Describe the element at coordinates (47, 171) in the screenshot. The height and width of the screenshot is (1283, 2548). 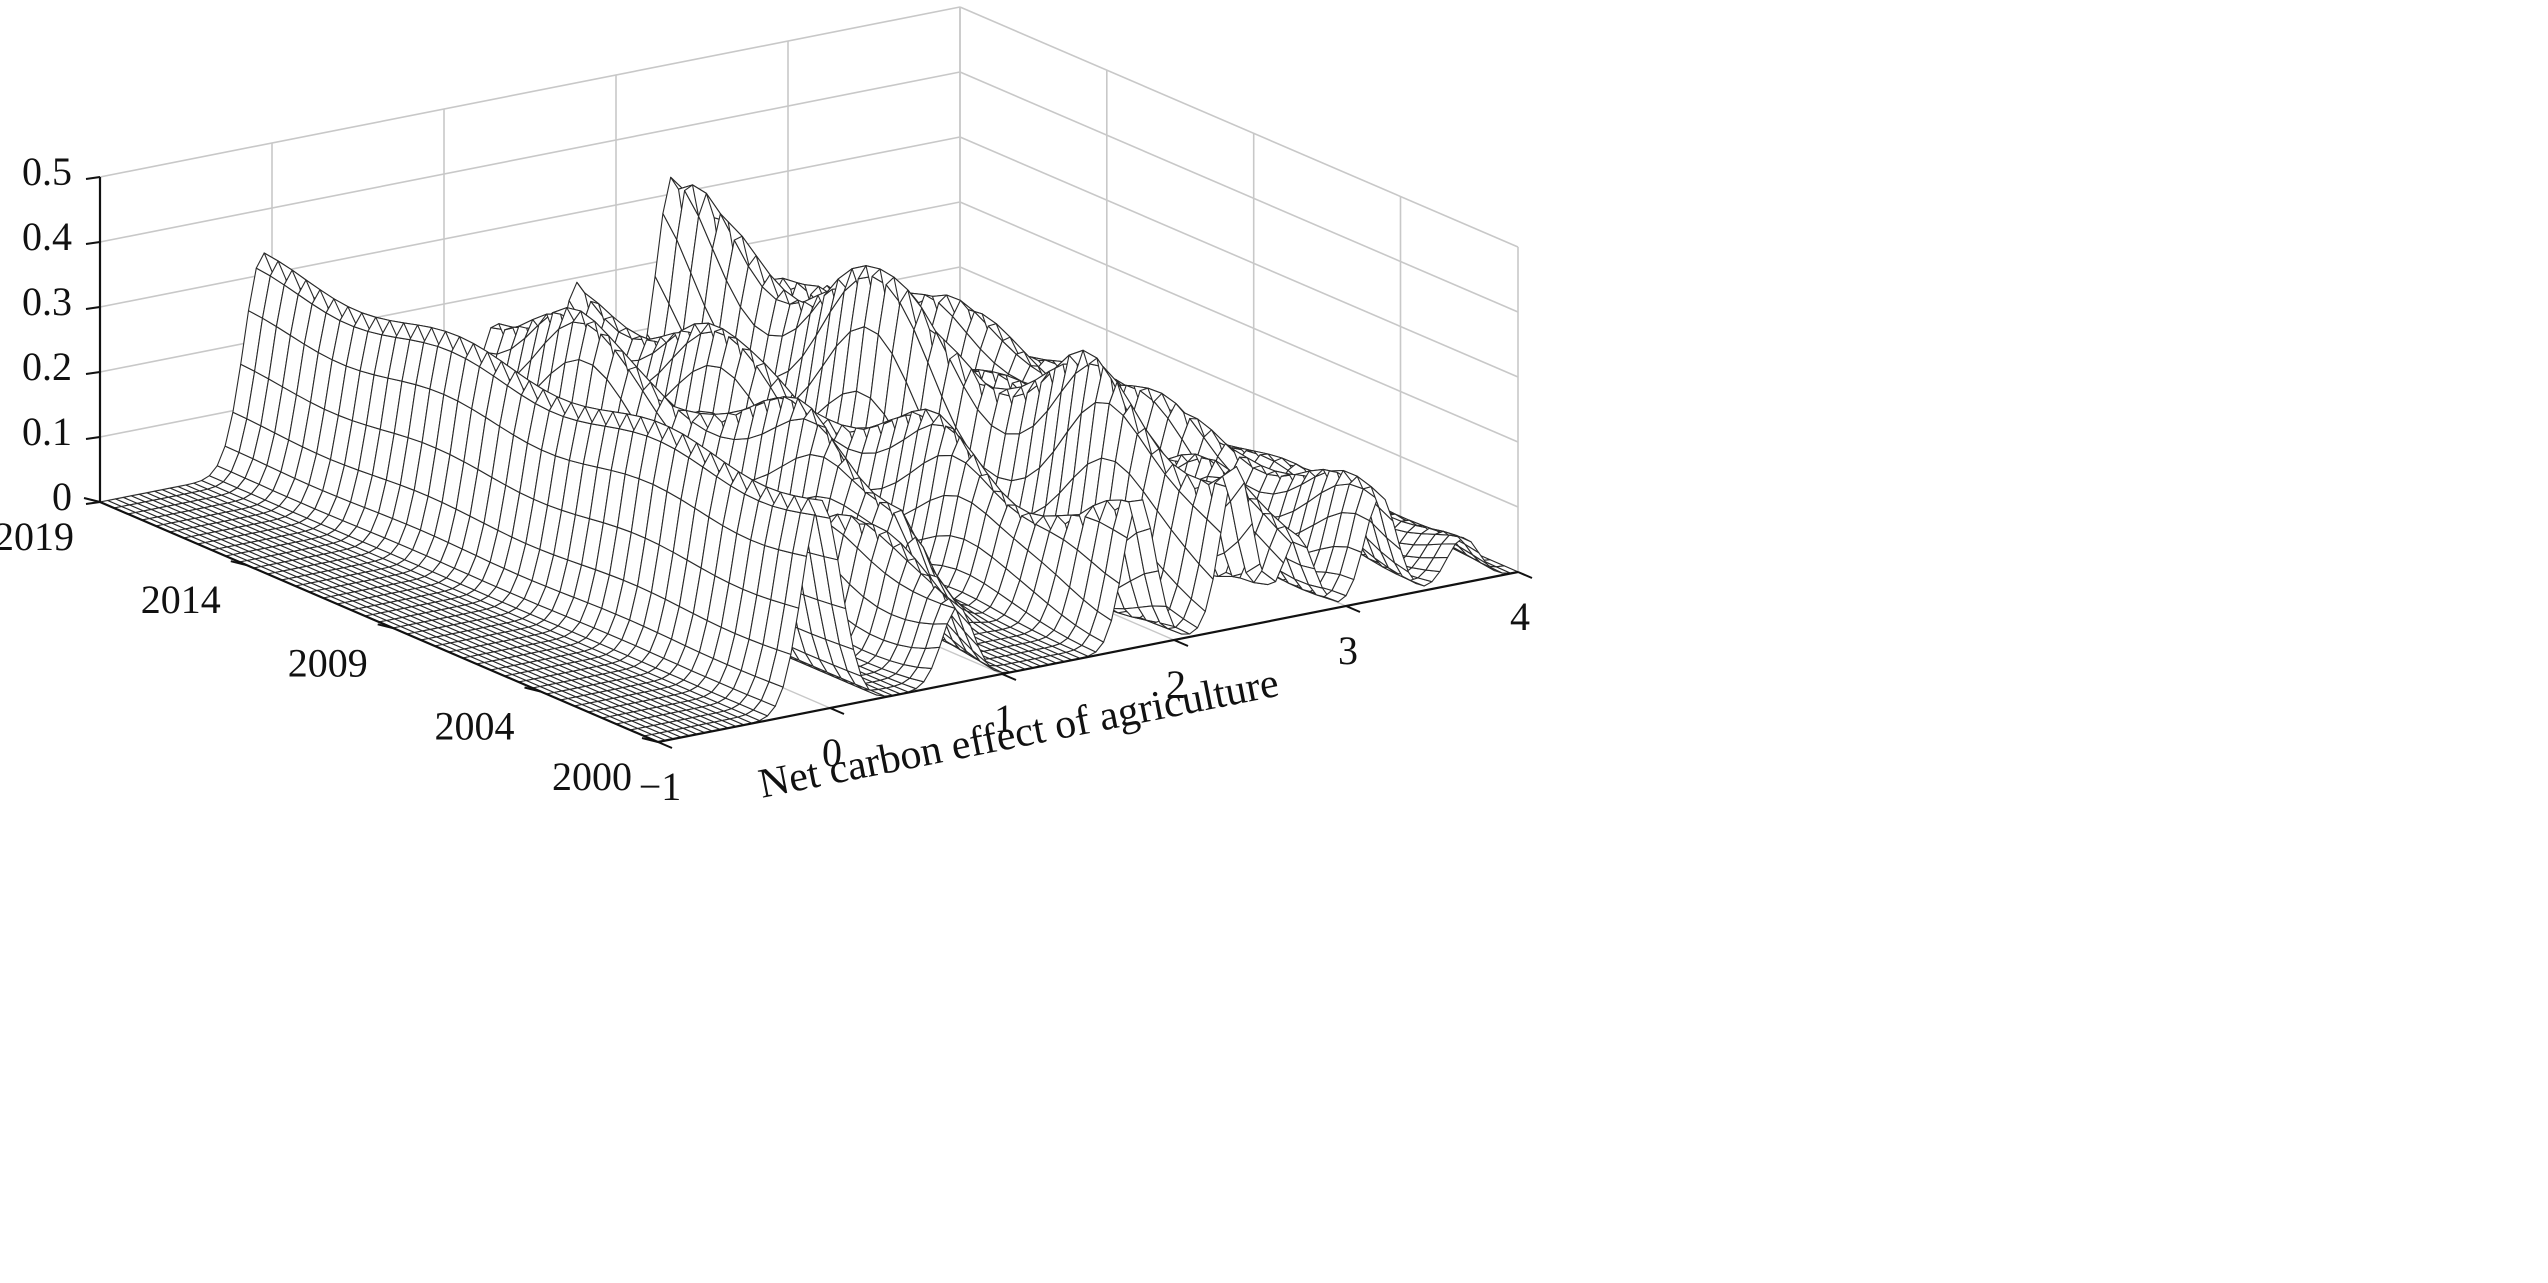
I see `z-tick-label: 0.5` at that location.